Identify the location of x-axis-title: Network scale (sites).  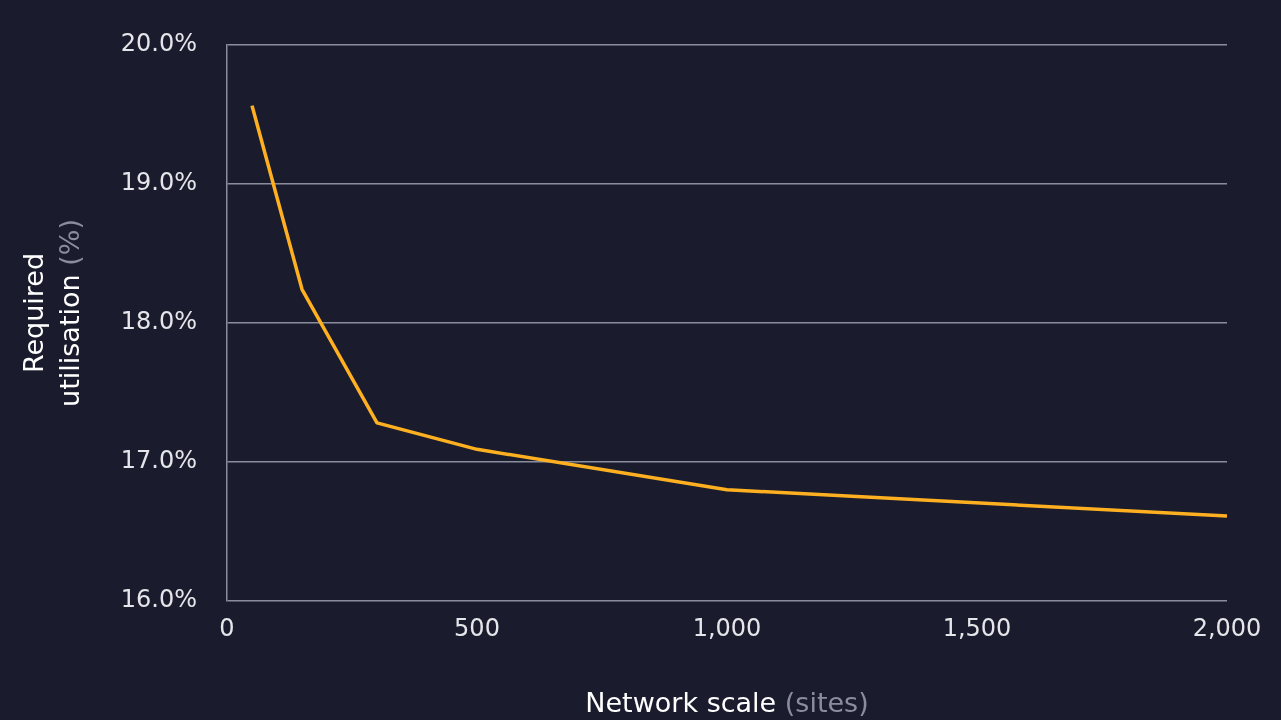
(727, 702).